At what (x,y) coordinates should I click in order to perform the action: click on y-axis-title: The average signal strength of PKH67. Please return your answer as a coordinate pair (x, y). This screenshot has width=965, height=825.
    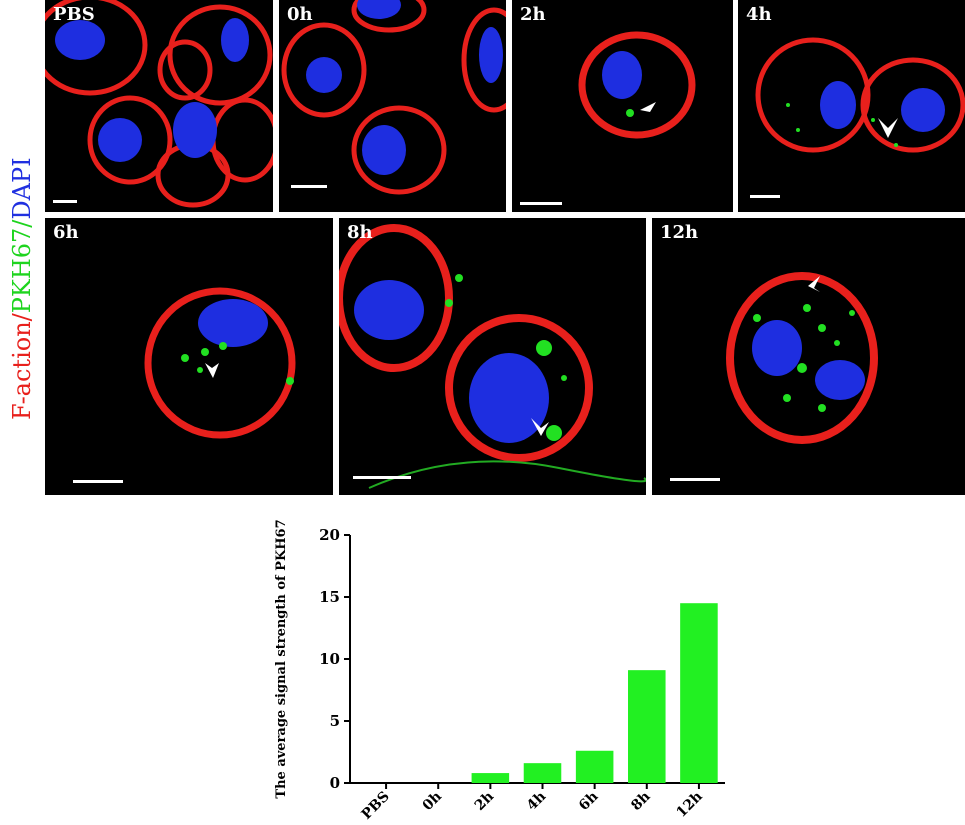
    Looking at the image, I should click on (281, 658).